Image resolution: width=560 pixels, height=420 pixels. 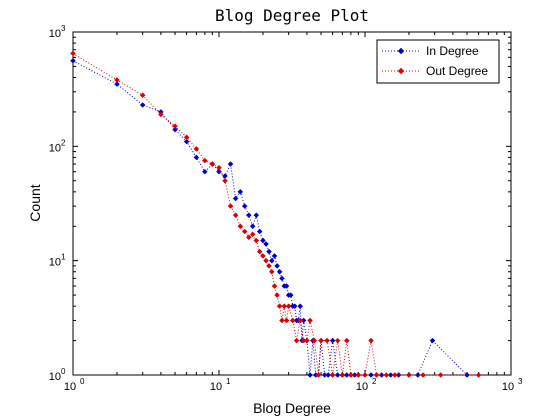 I want to click on x-tick-exponent: 1, so click(x=228, y=381).